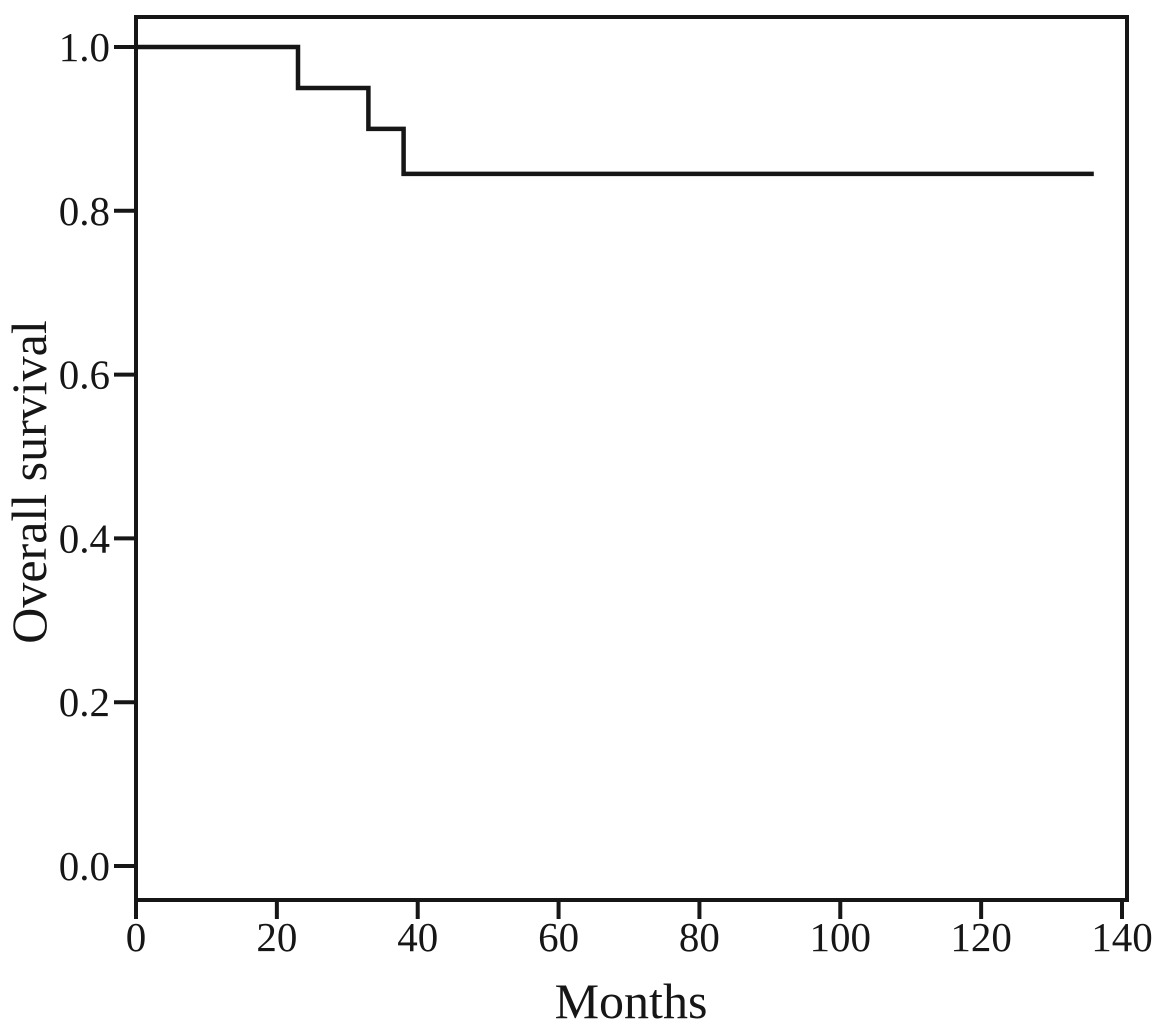 The image size is (1160, 1035). Describe the element at coordinates (84, 47) in the screenshot. I see `y-tick-label: 1.0` at that location.